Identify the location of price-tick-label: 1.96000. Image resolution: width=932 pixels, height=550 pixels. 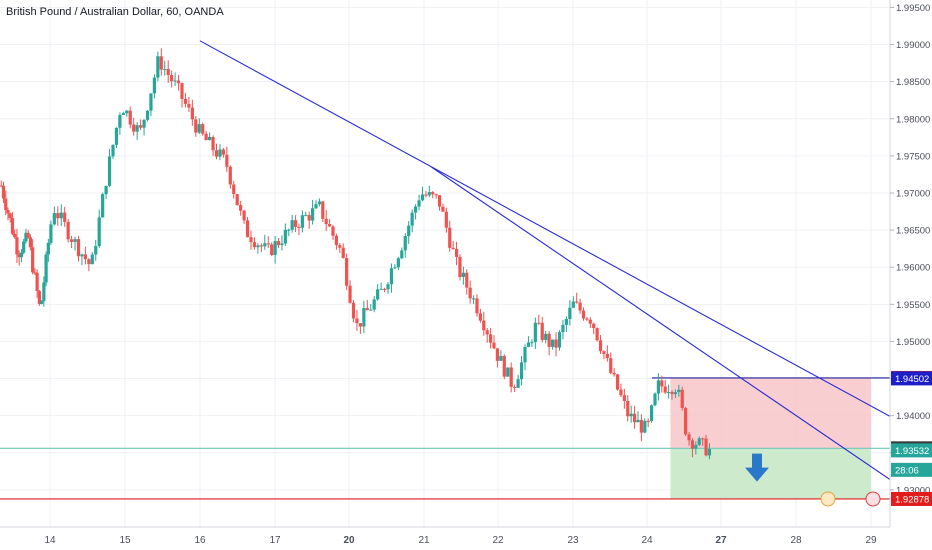
(913, 268).